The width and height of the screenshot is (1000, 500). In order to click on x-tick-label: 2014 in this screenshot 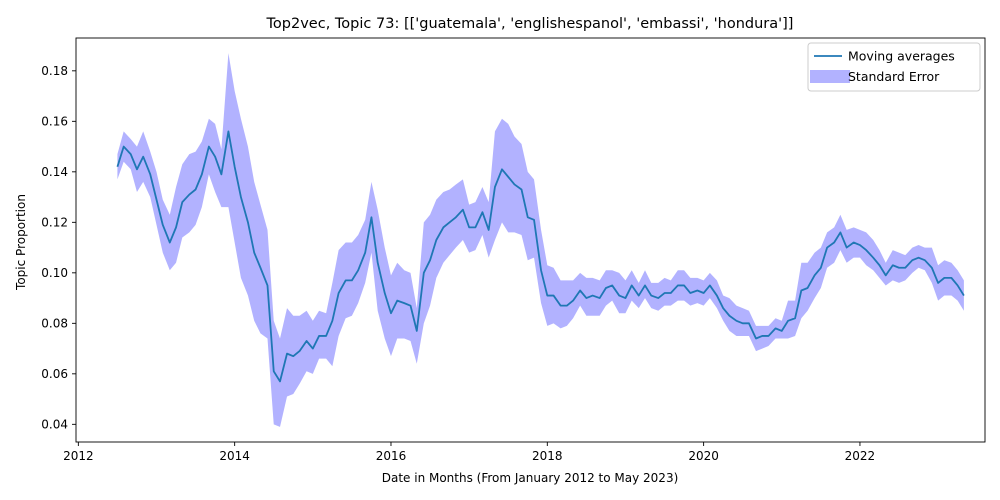, I will do `click(234, 456)`.